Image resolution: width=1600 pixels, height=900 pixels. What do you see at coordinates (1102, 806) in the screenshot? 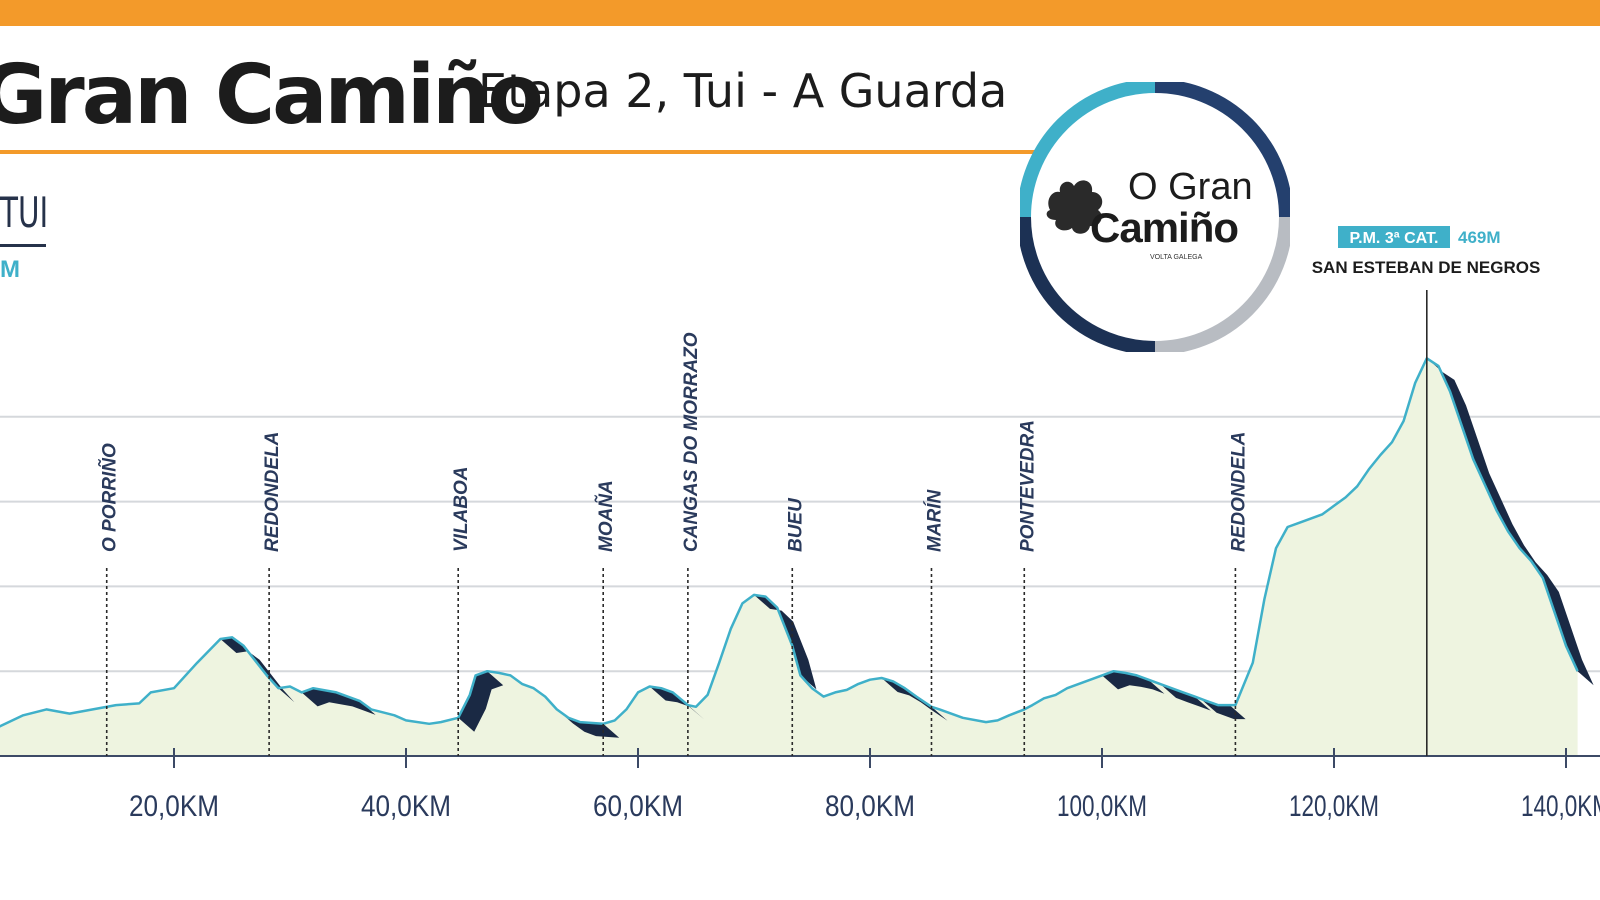
I see `x-tick-label-100: 100,0KM` at bounding box center [1102, 806].